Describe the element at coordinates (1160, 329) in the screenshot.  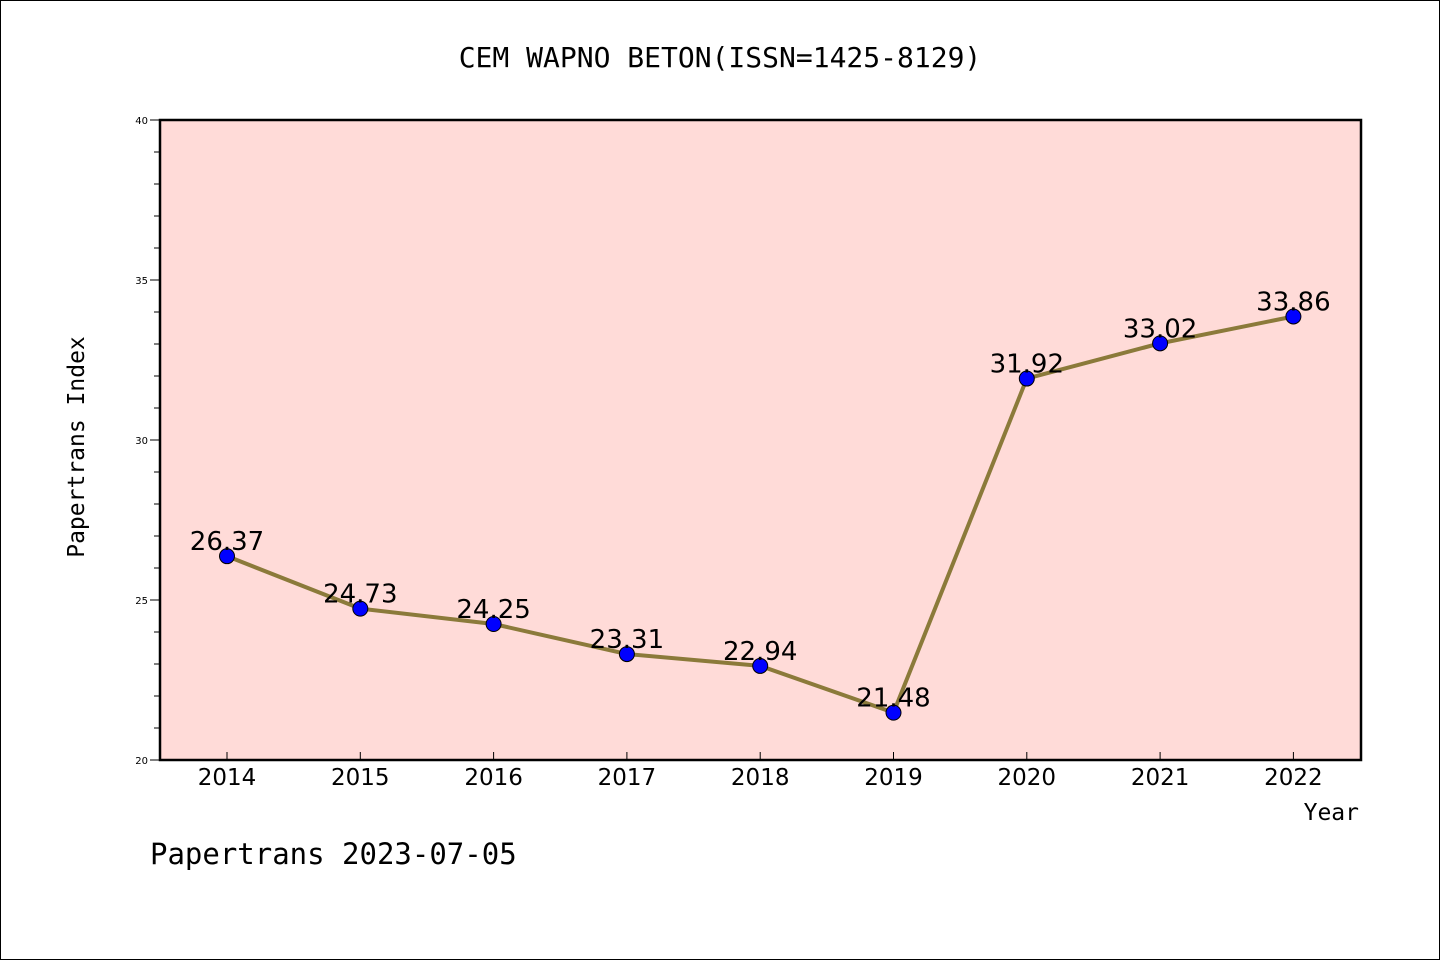
I see `data-label: 33.02` at that location.